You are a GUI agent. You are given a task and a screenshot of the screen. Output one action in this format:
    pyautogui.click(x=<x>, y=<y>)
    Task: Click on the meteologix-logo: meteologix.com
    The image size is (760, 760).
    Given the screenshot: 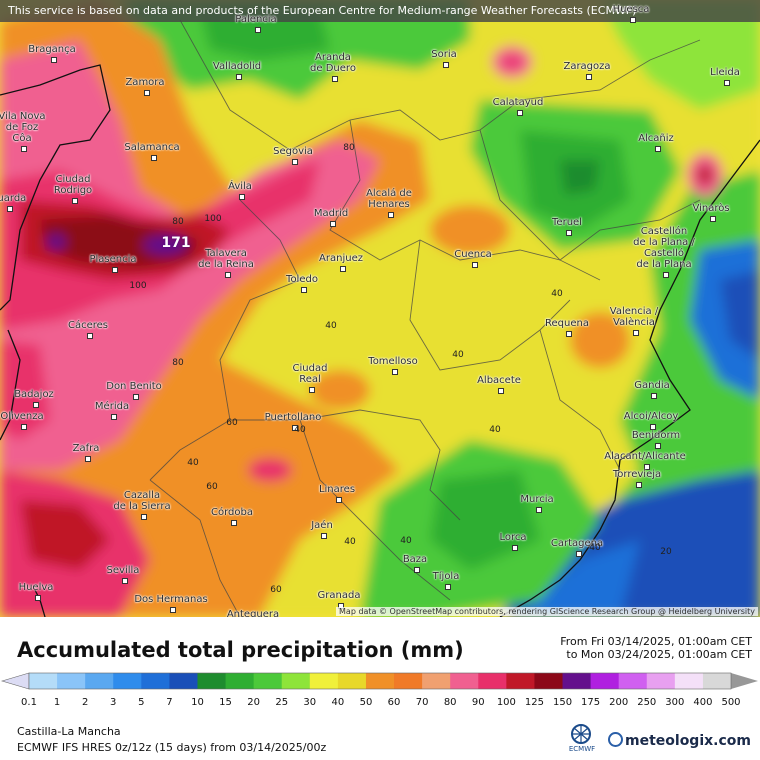 What is the action you would take?
    pyautogui.click(x=679, y=740)
    